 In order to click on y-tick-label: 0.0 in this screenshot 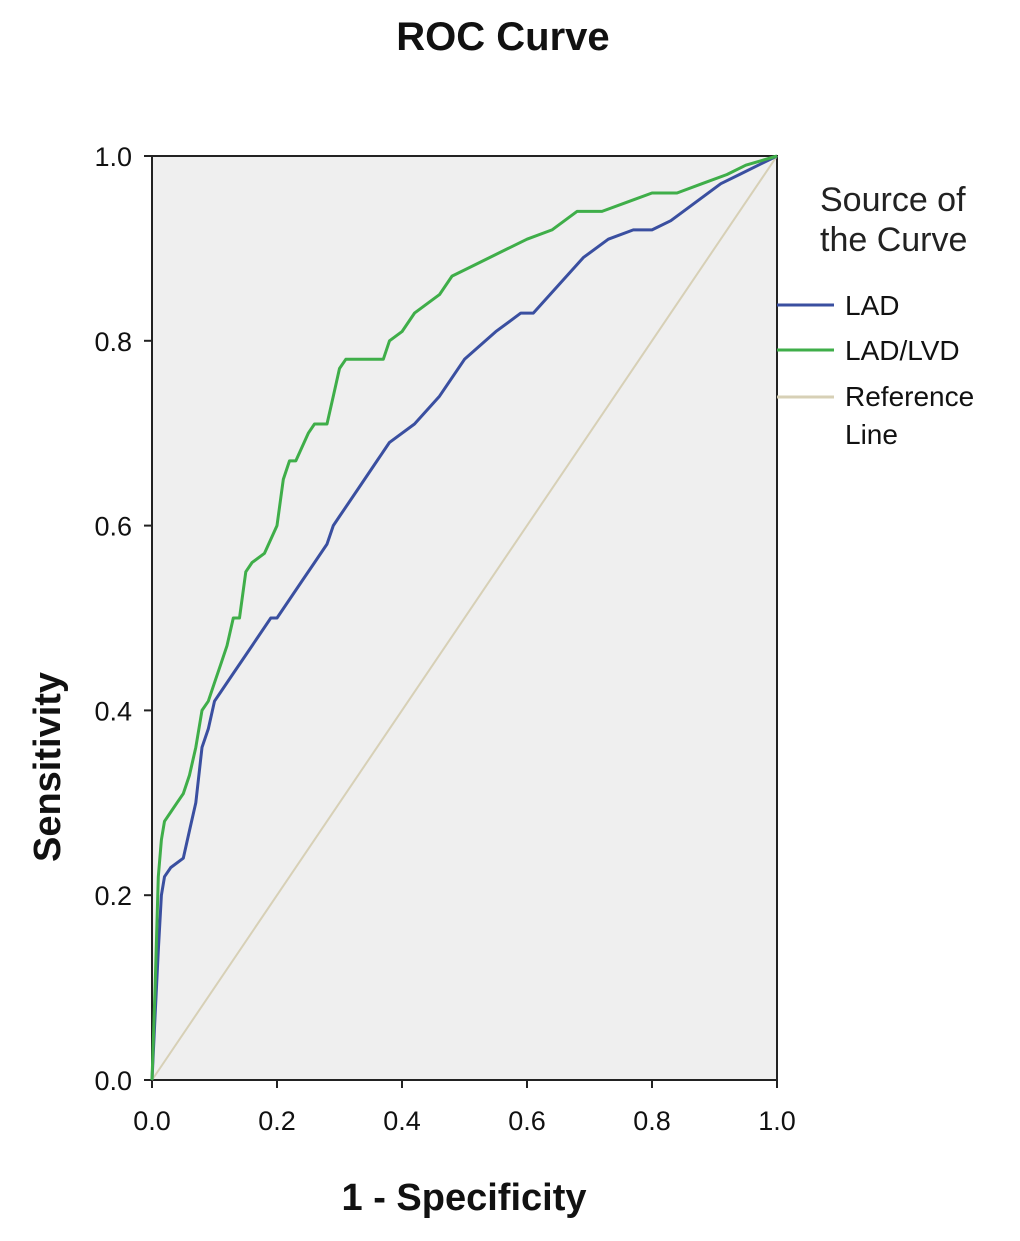, I will do `click(113, 1081)`.